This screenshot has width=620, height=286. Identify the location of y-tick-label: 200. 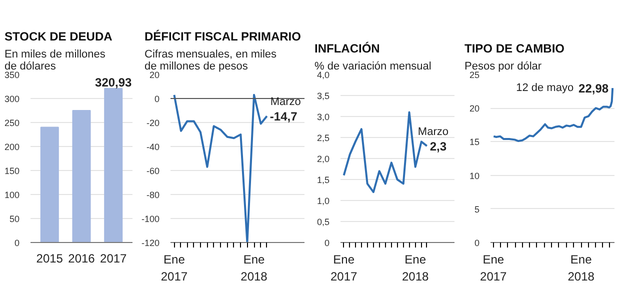
(12, 147).